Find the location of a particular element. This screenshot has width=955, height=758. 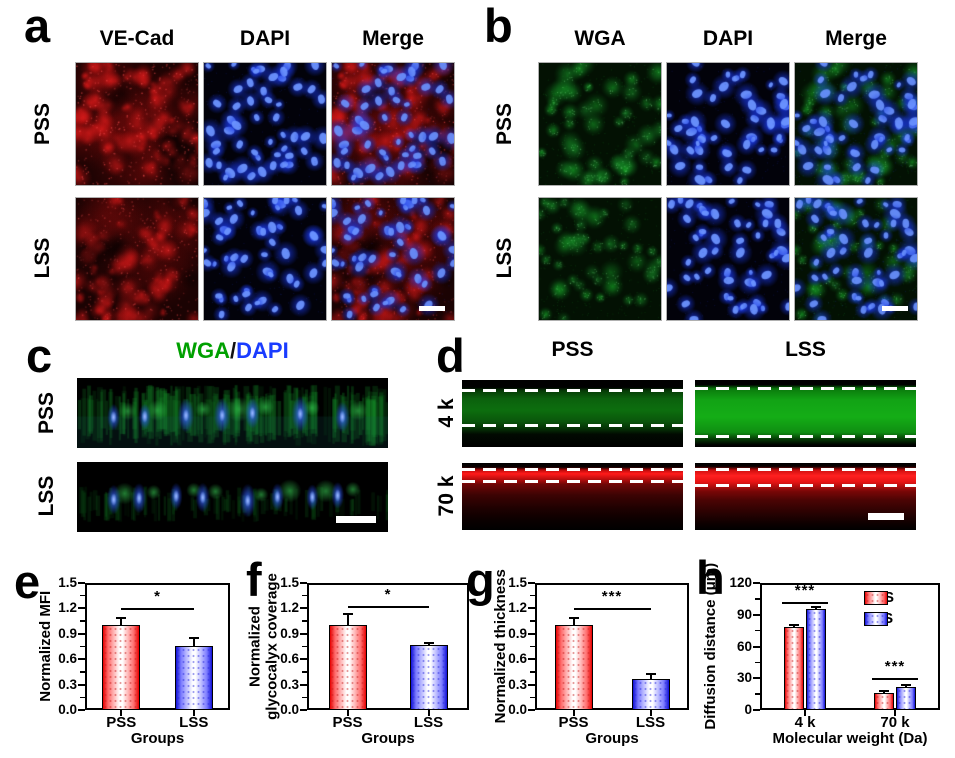

panel-b-col-header-dapi: DAPI is located at coordinates (728, 38).